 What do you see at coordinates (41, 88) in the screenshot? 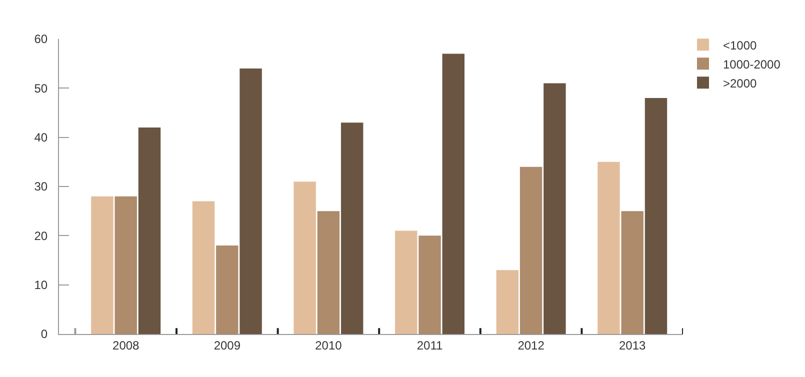
I see `y-tick-label: 50` at bounding box center [41, 88].